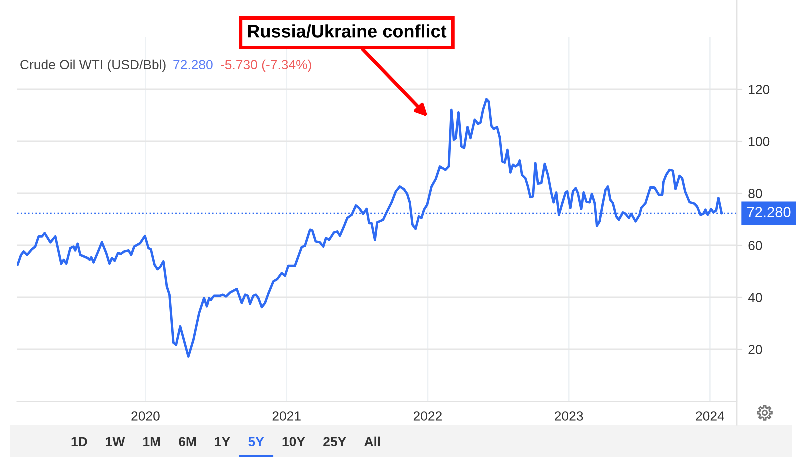  I want to click on text: 6M, so click(187, 442).